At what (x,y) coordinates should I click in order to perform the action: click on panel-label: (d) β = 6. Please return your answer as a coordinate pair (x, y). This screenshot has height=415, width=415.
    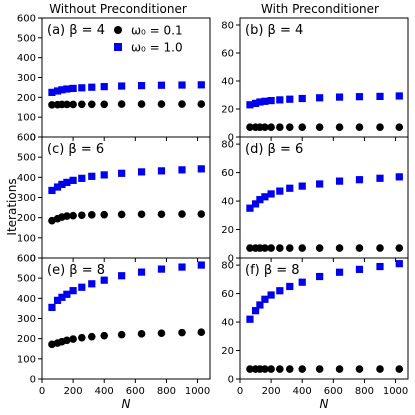
    Looking at the image, I should click on (274, 149).